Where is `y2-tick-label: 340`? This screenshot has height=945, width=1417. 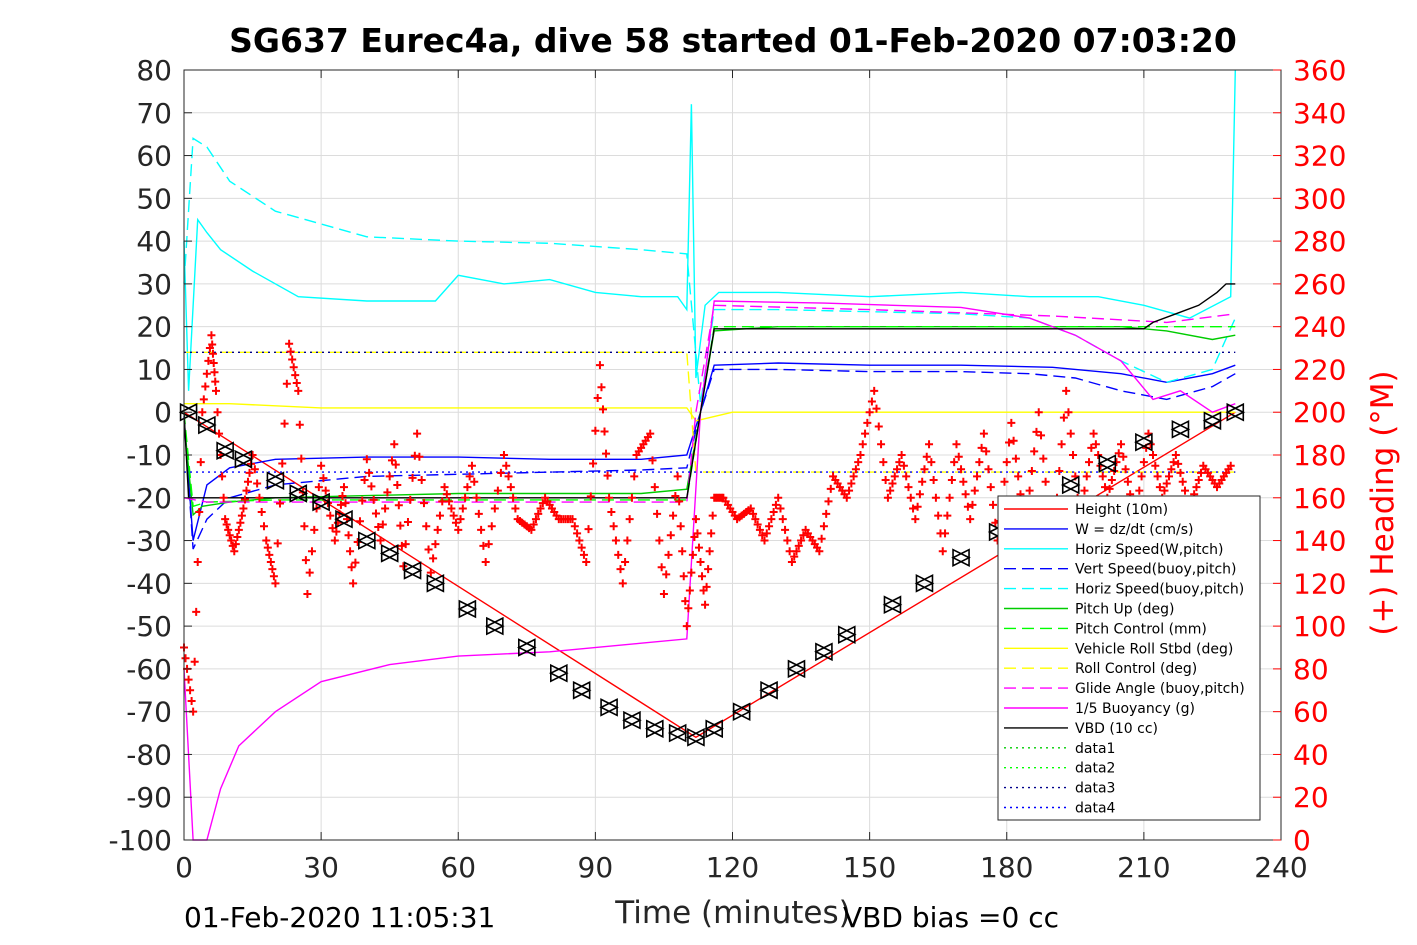 y2-tick-label: 340 is located at coordinates (1319, 113).